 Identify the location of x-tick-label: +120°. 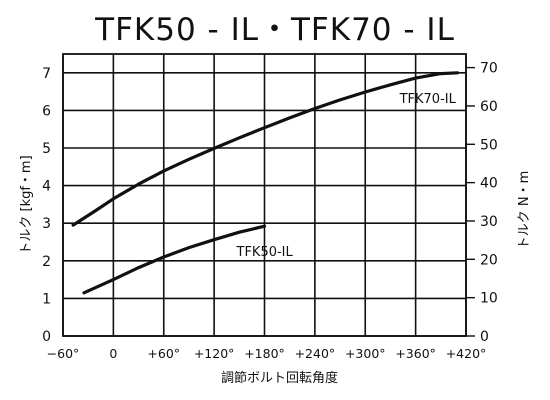
(214, 353).